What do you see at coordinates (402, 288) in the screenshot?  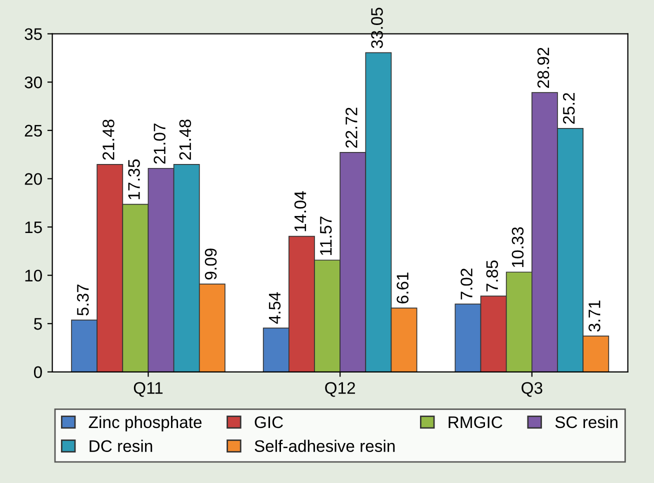 I see `data-label: 6.61` at bounding box center [402, 288].